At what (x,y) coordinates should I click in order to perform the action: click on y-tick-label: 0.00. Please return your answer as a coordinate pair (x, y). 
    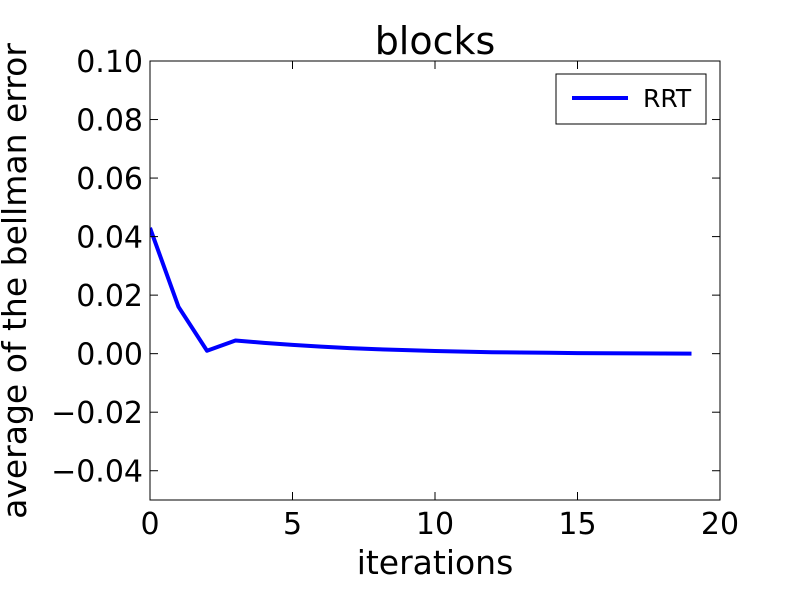
    Looking at the image, I should click on (109, 355).